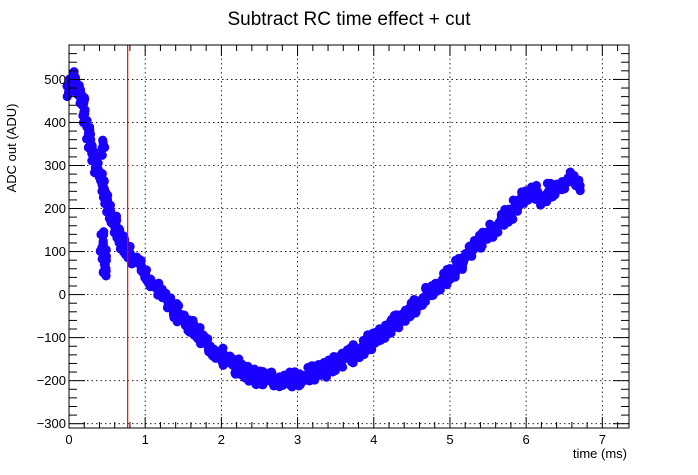  Describe the element at coordinates (62, 294) in the screenshot. I see `y-tick-label: 0` at that location.